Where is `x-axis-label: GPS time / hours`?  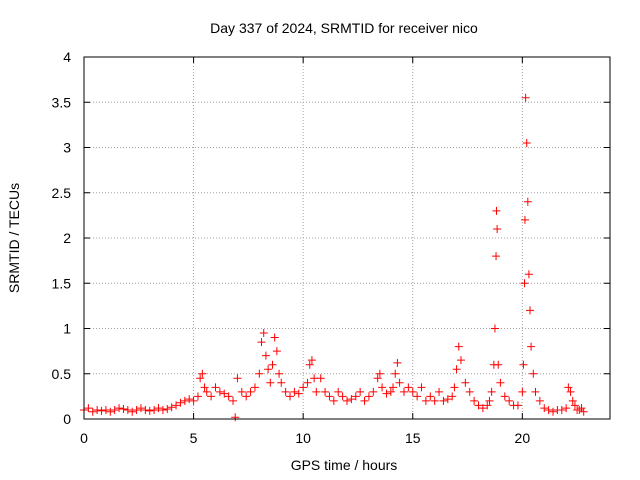 x-axis-label: GPS time / hours is located at coordinates (344, 465).